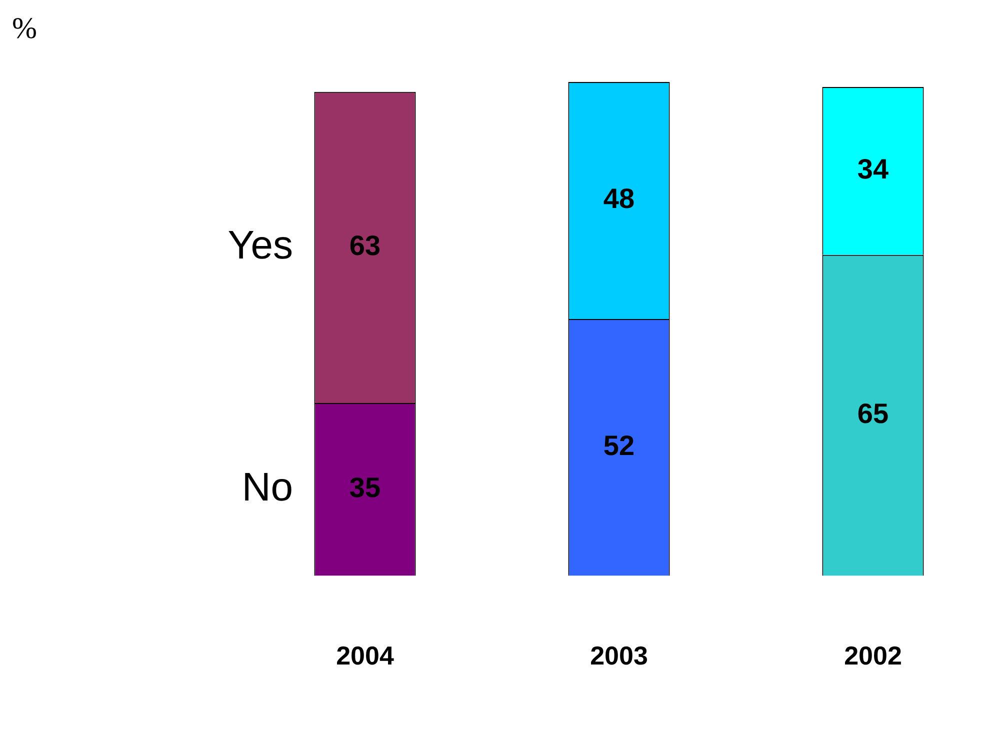 The width and height of the screenshot is (1000, 731). Describe the element at coordinates (365, 655) in the screenshot. I see `x-tick-label: 2004` at that location.